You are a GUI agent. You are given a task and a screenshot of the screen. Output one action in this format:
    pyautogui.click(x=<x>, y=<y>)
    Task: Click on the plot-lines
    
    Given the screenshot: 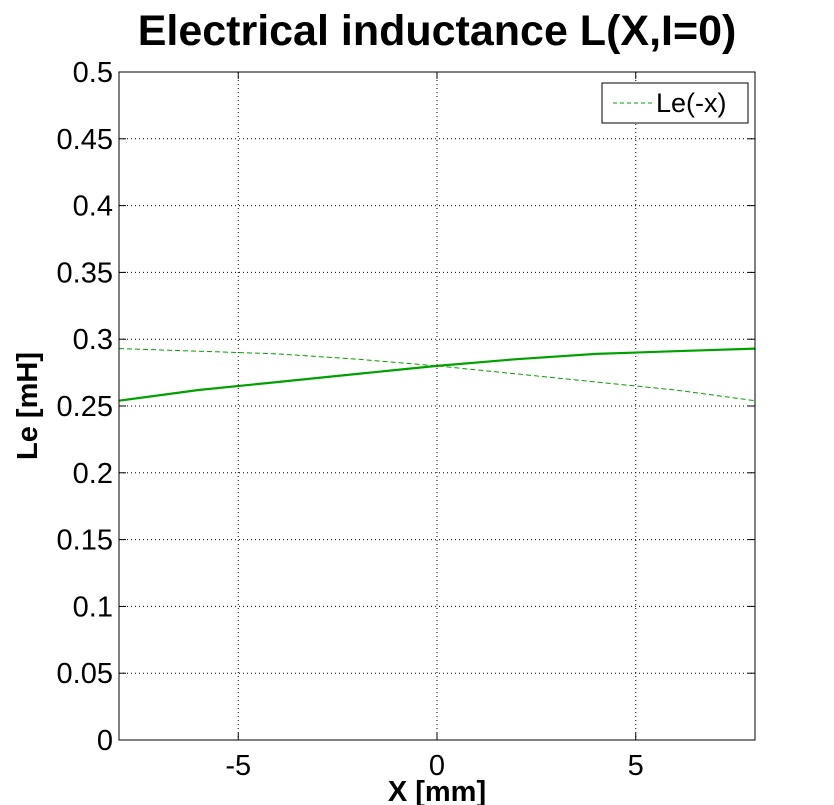 What is the action you would take?
    pyautogui.click(x=437, y=374)
    